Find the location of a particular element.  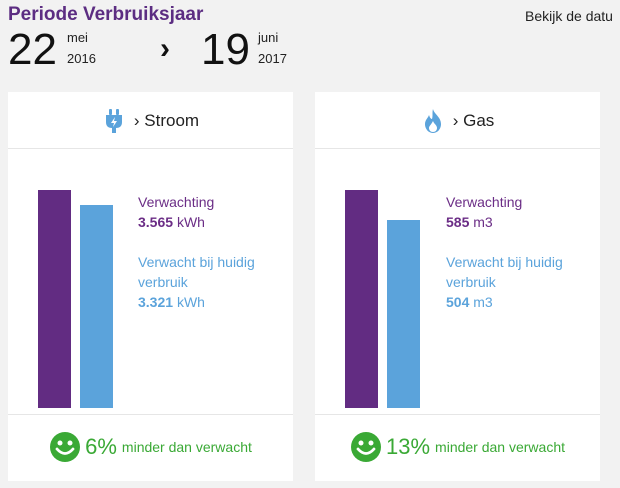

stroom-expected-unit: kWh is located at coordinates (190, 222).